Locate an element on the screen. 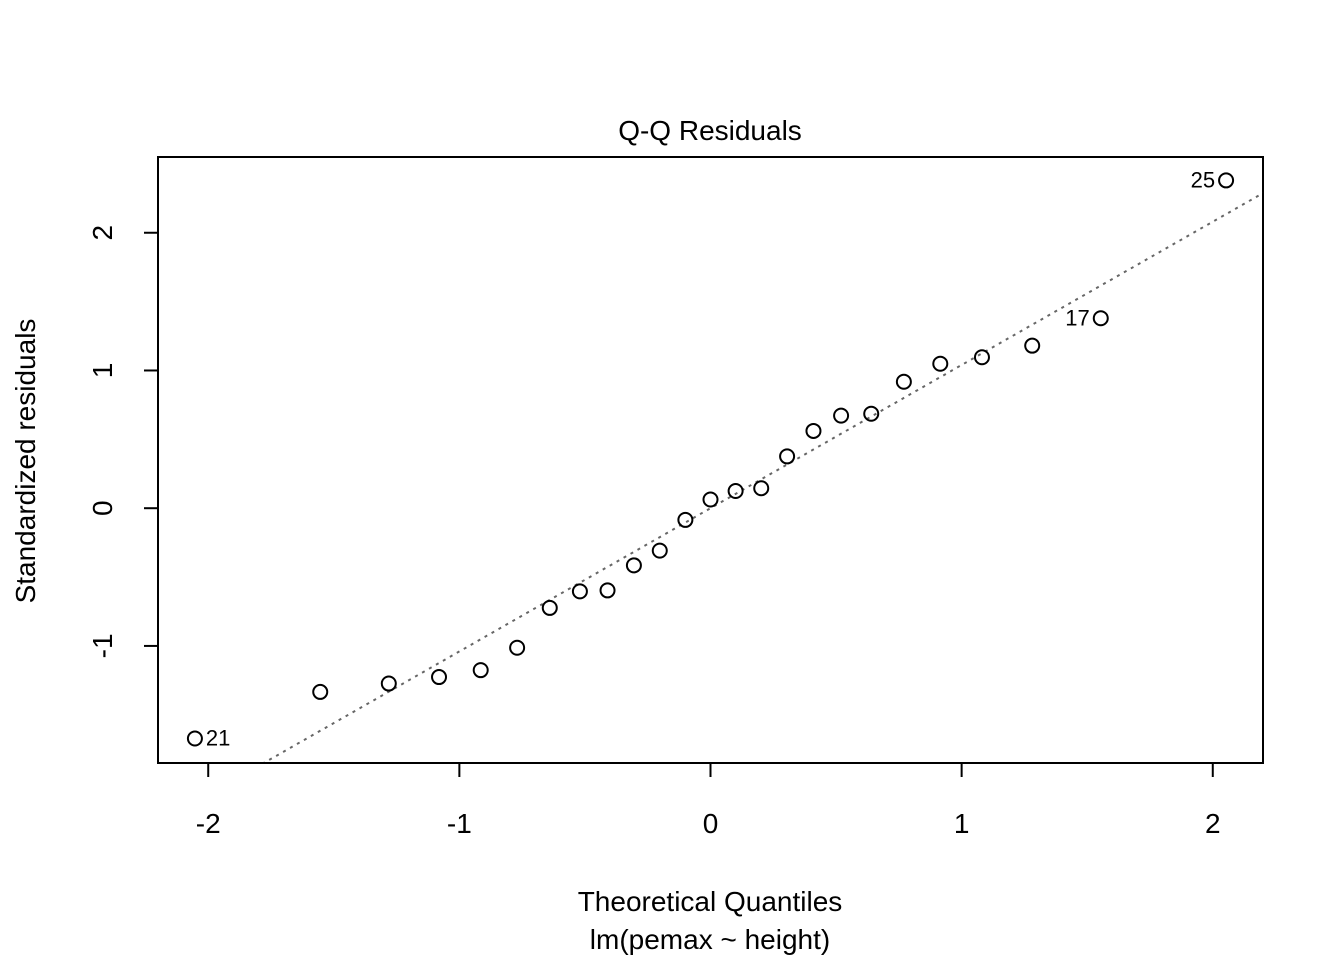 The image size is (1344, 965). chart-title: Q-Q Residuals is located at coordinates (710, 130).